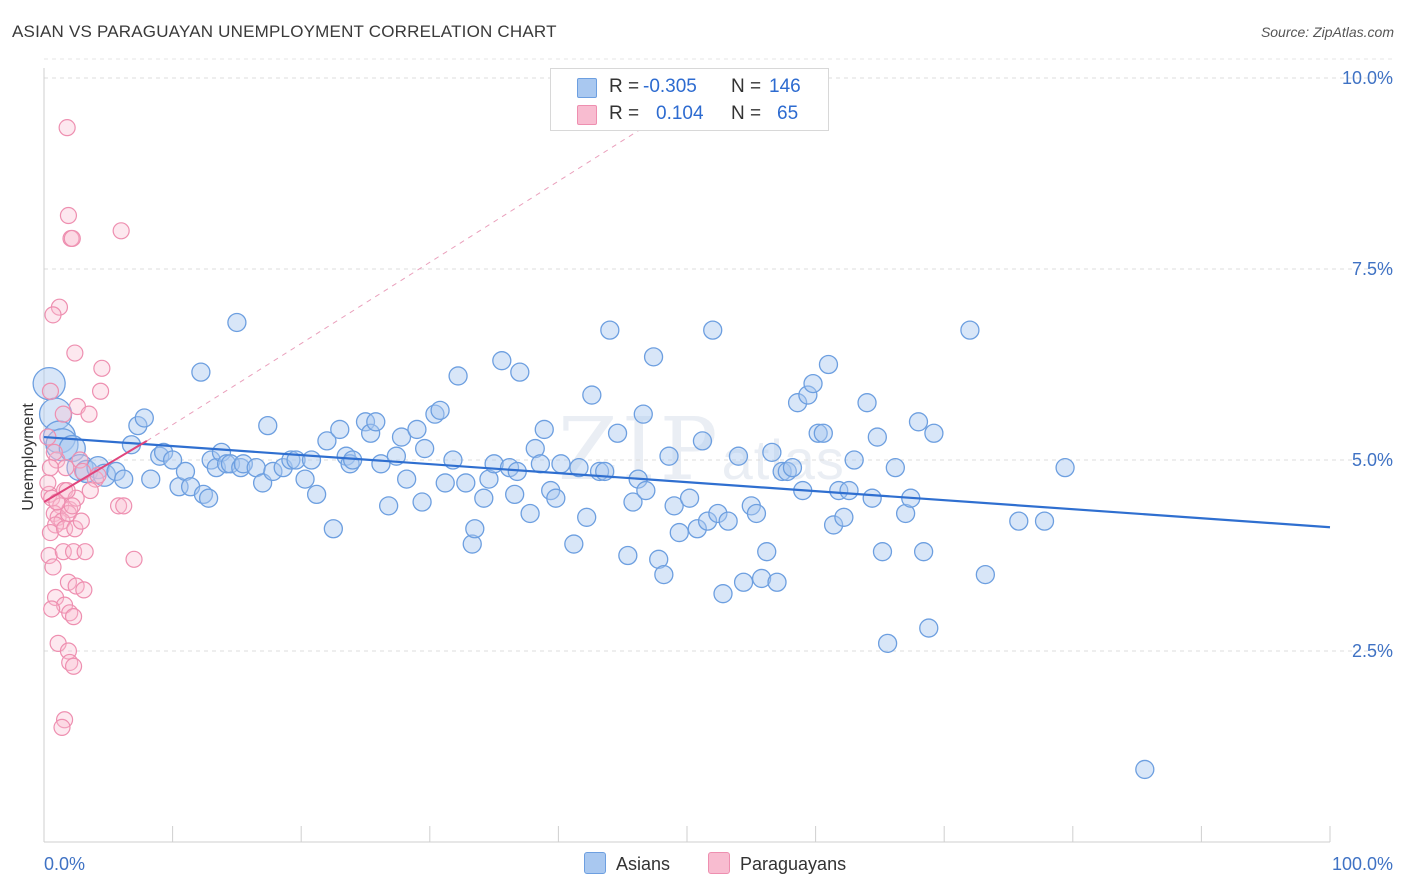 This screenshot has height=892, width=1406. Describe the element at coordinates (687, 482) in the screenshot. I see `asian-trend-line` at that location.